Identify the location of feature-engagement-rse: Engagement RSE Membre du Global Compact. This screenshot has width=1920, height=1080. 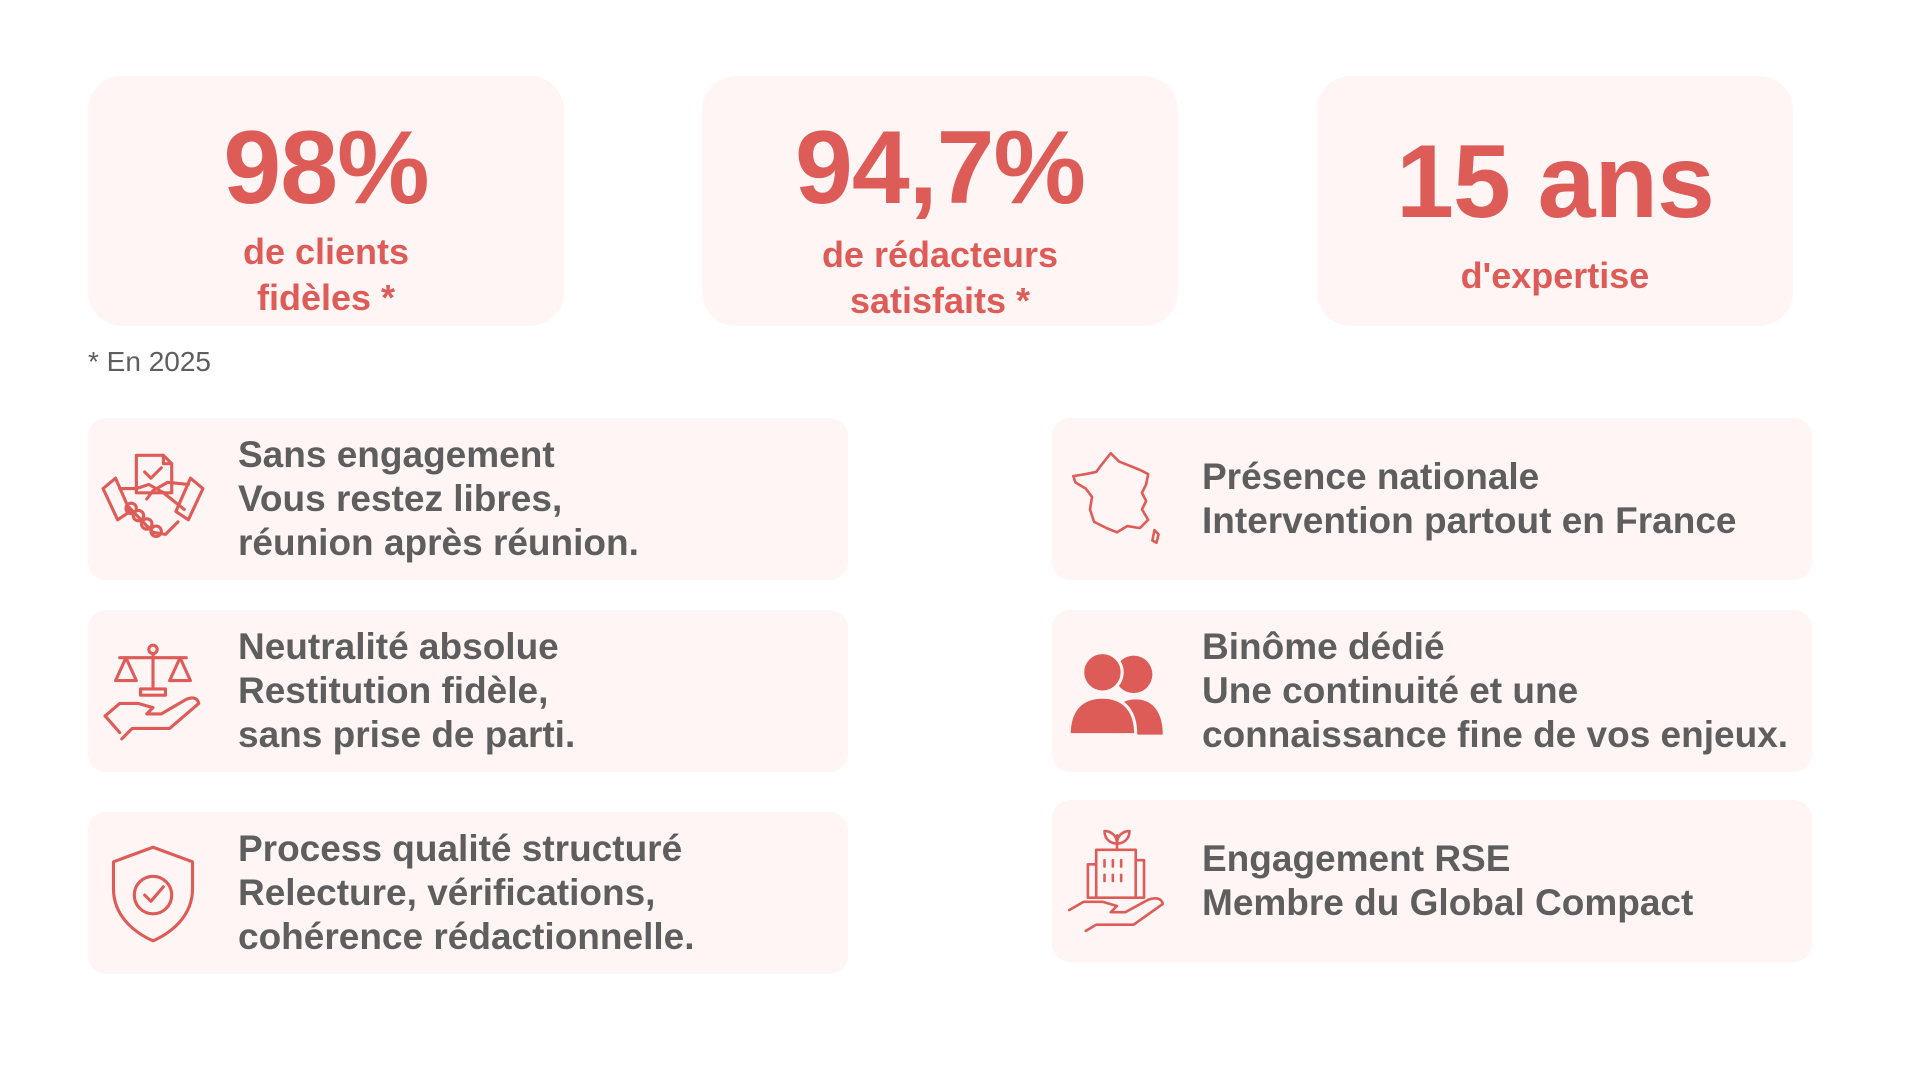
(1432, 881).